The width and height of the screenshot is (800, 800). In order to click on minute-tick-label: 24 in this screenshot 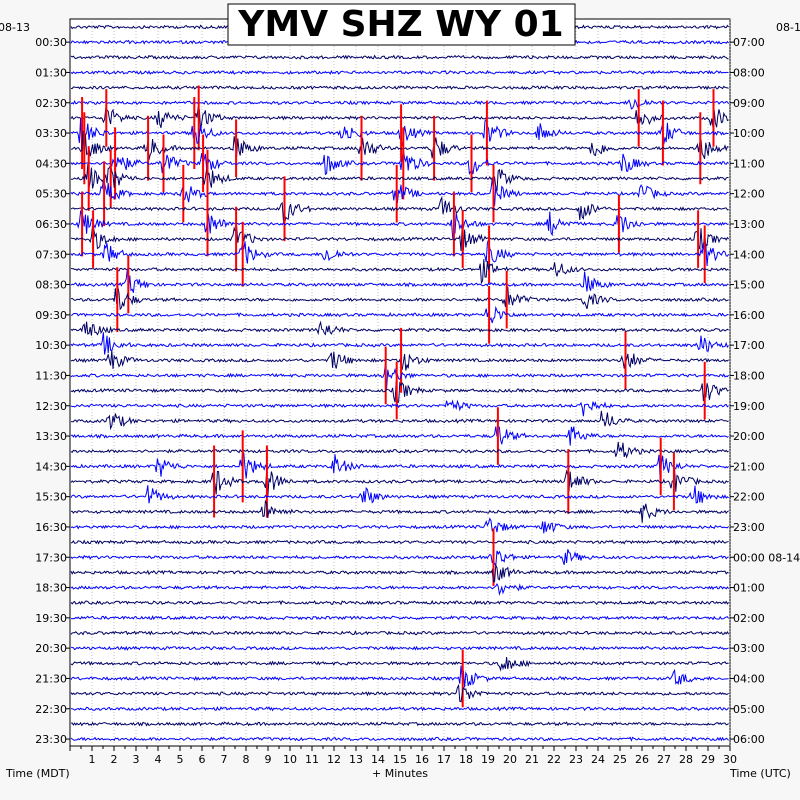, I will do `click(598, 759)`.